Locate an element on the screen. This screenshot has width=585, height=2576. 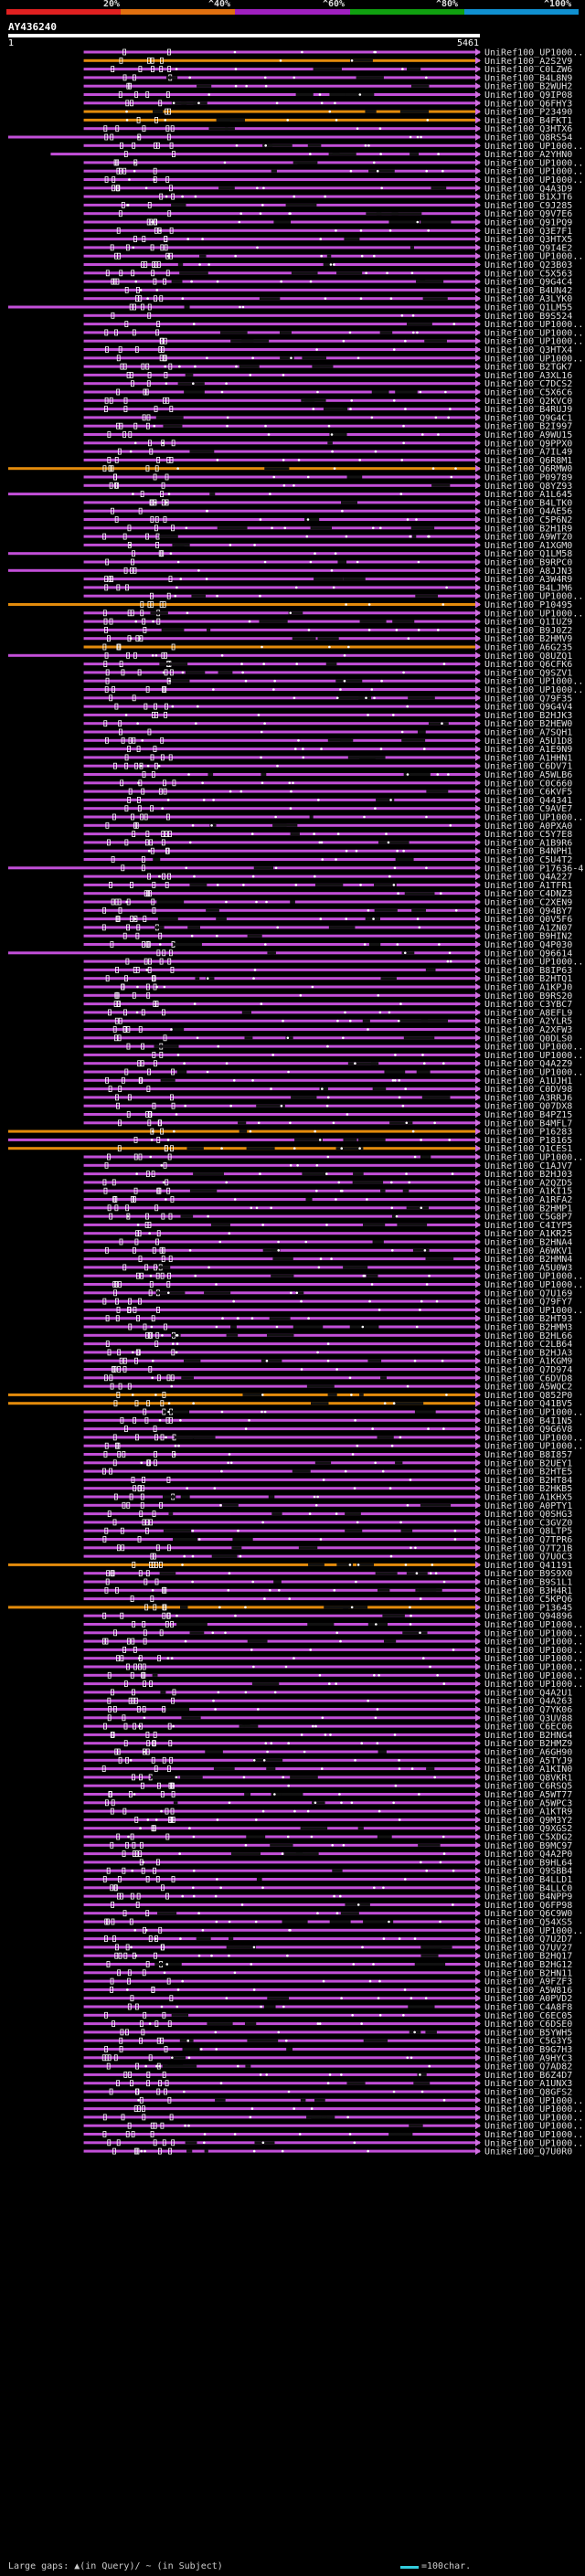
hit-row: UniRef100_C5X6C6 is located at coordinates (328, 393).